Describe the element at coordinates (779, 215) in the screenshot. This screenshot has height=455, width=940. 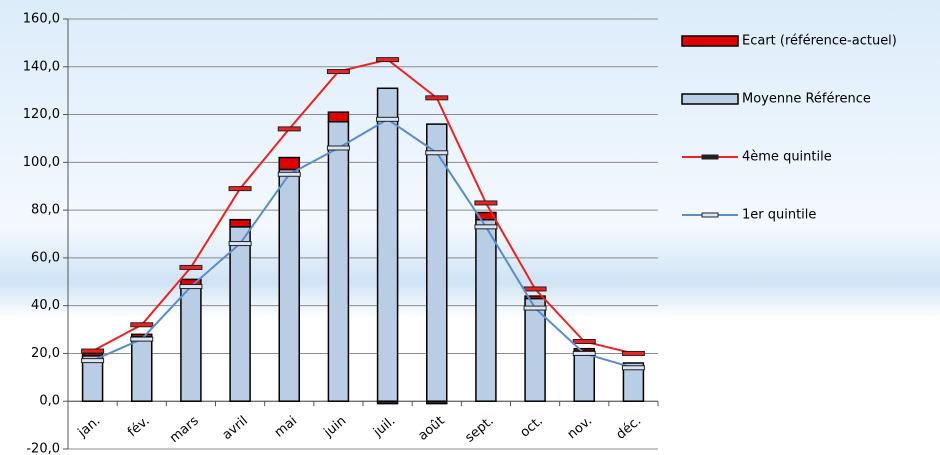
I see `legend-label: 1er quintile` at that location.